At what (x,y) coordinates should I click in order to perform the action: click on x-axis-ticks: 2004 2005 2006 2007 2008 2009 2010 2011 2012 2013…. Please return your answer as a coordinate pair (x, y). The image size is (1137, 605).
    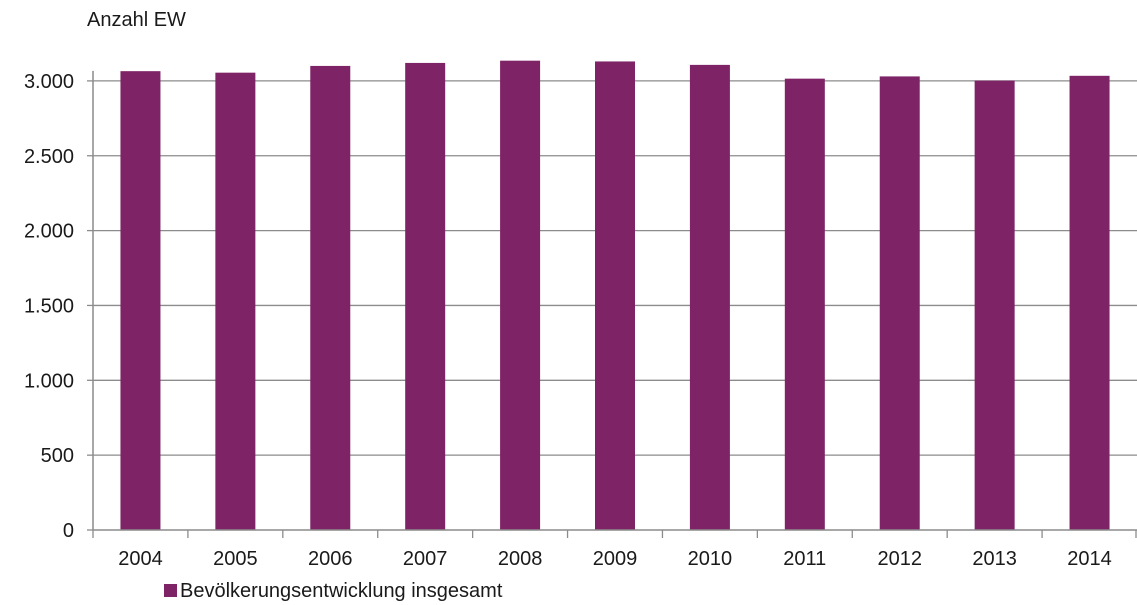
    Looking at the image, I should click on (614, 550).